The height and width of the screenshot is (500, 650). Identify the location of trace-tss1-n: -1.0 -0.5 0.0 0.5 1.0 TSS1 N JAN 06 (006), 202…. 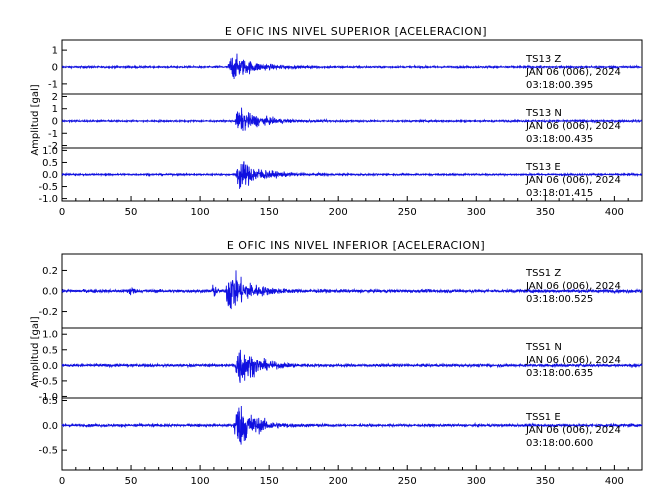
(340, 365).